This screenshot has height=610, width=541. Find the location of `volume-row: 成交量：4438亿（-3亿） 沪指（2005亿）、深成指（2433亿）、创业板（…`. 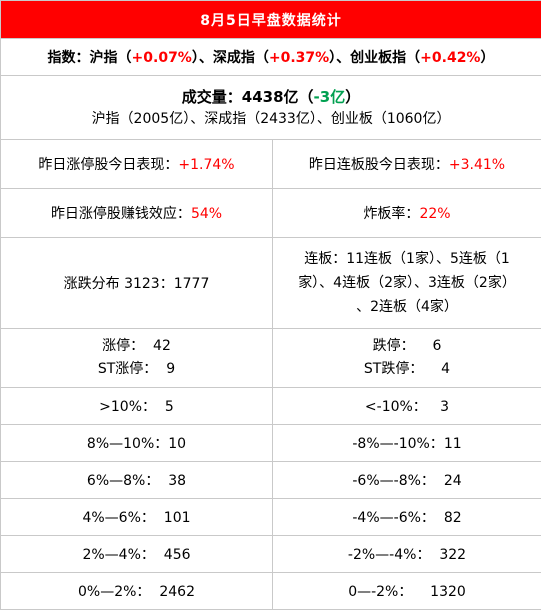

volume-row: 成交量：4438亿（-3亿） 沪指（2005亿）、深成指（2433亿）、创业板（… is located at coordinates (271, 108).